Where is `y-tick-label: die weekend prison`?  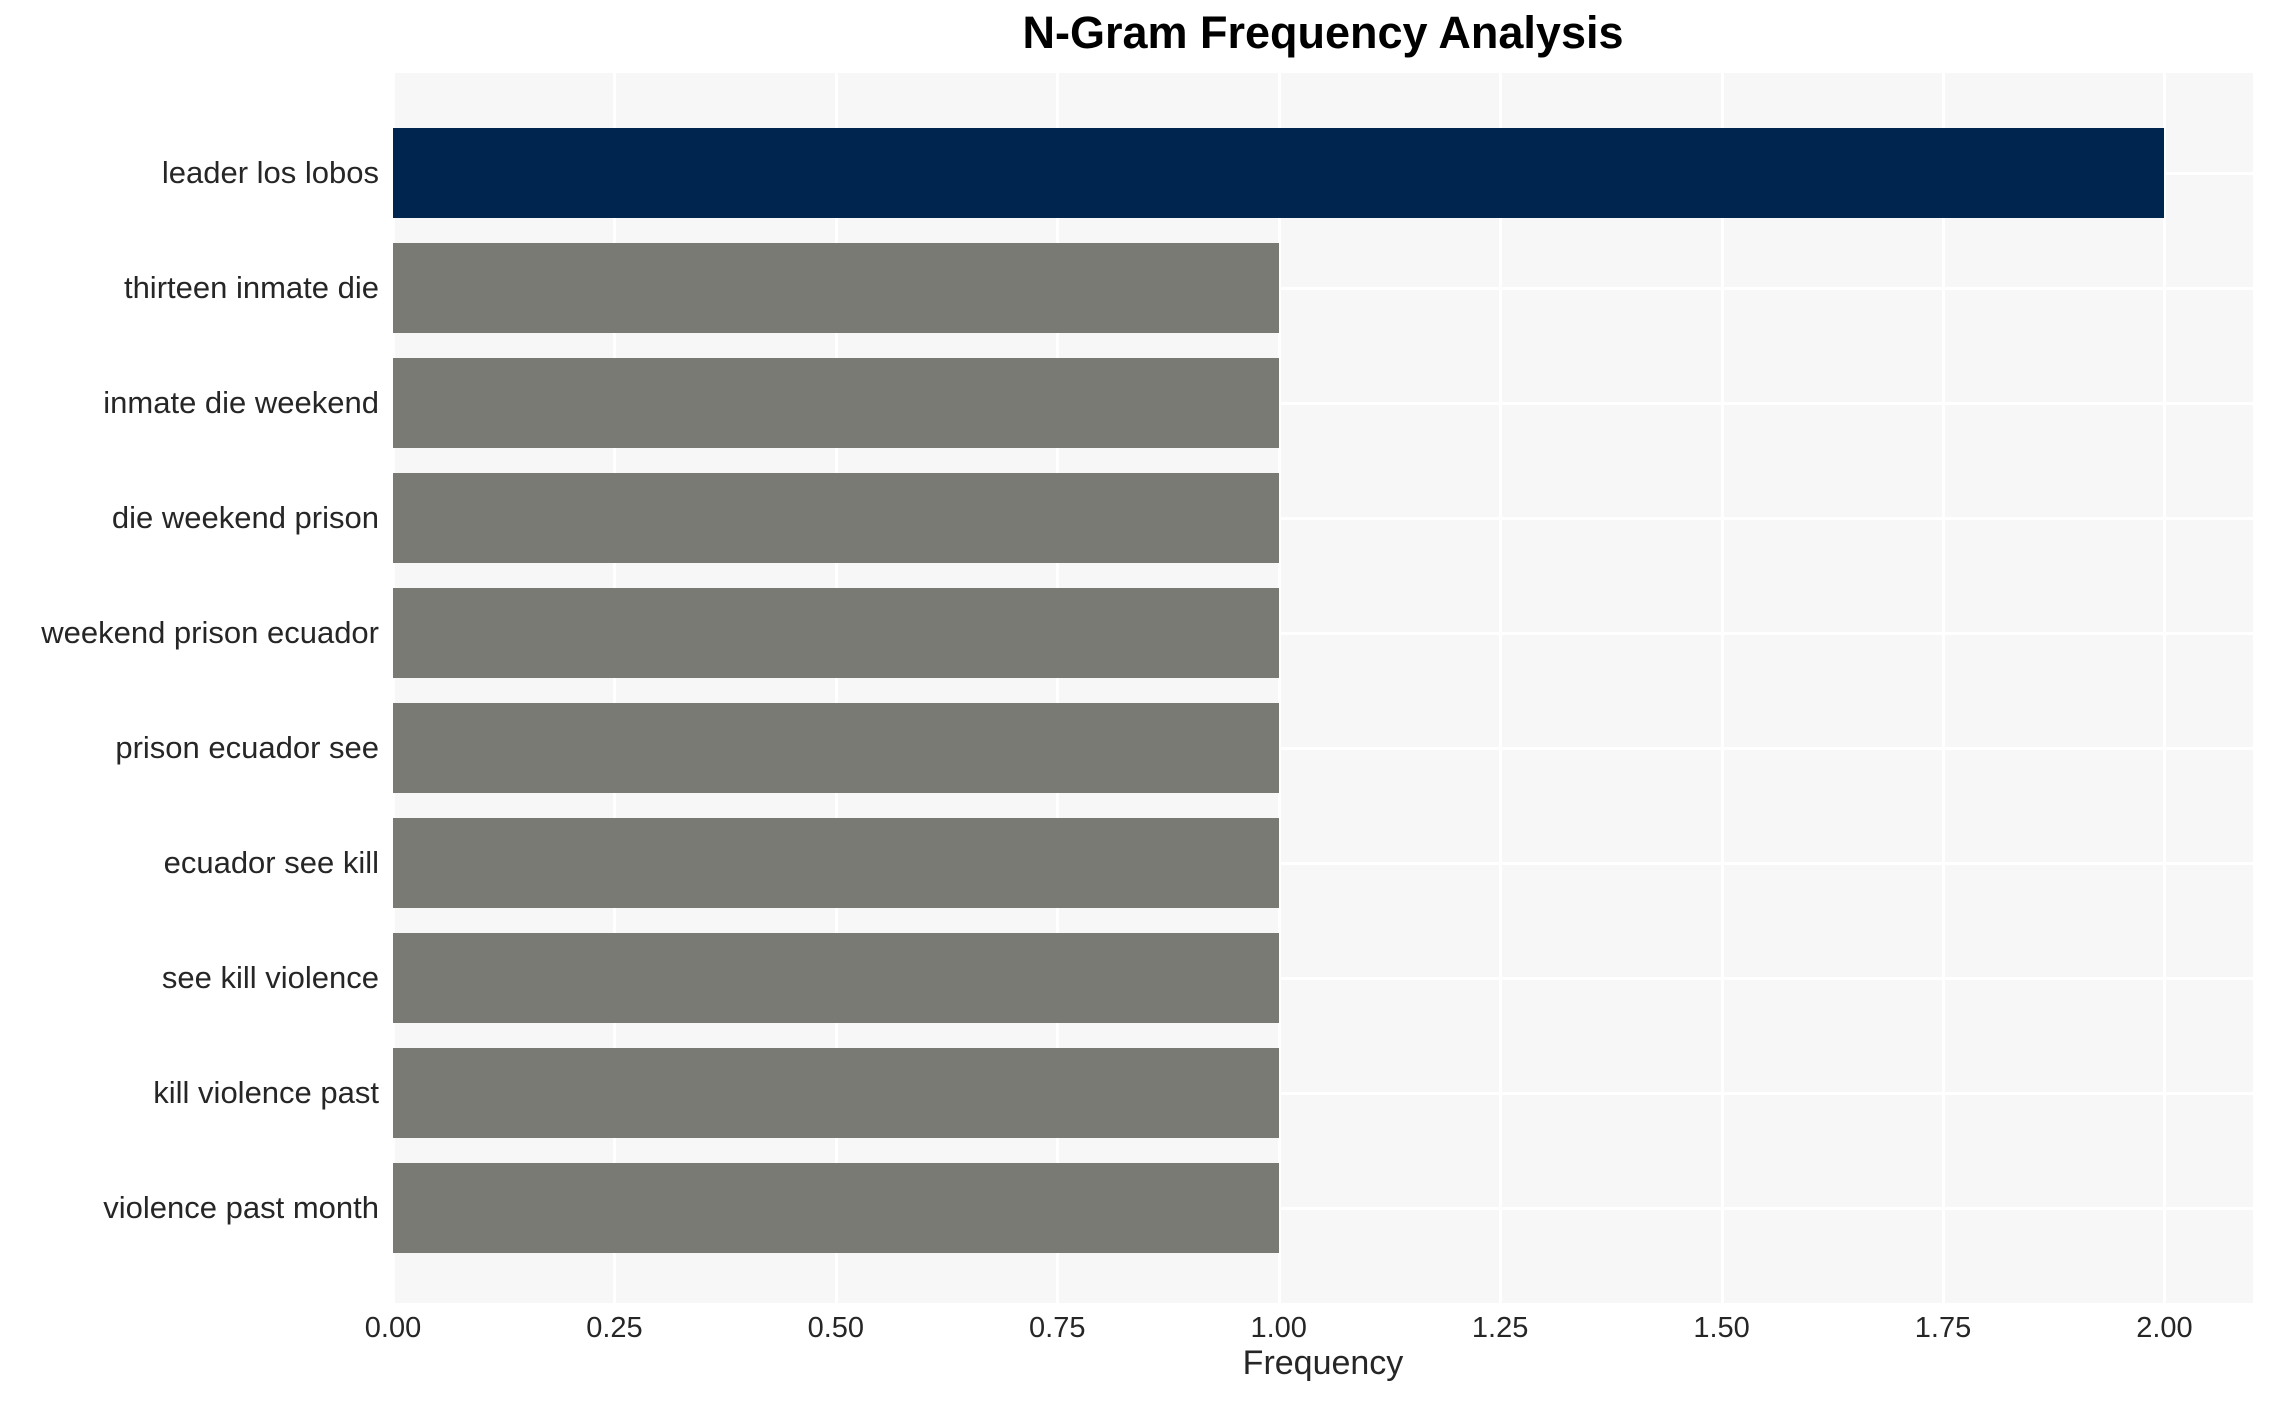
y-tick-label: die weekend prison is located at coordinates (245, 517).